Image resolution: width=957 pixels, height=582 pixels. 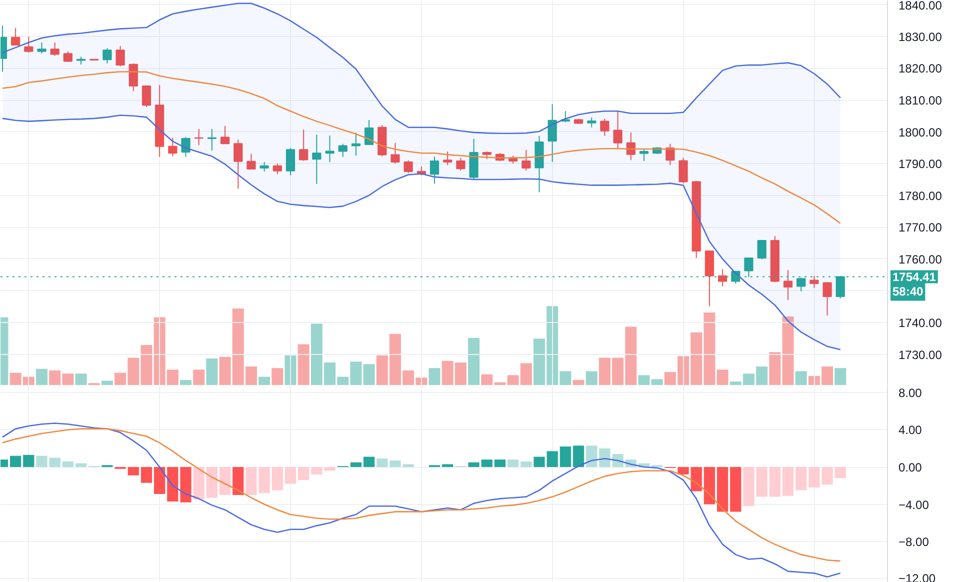 I want to click on y-tick-label: 1740.00, so click(x=920, y=323).